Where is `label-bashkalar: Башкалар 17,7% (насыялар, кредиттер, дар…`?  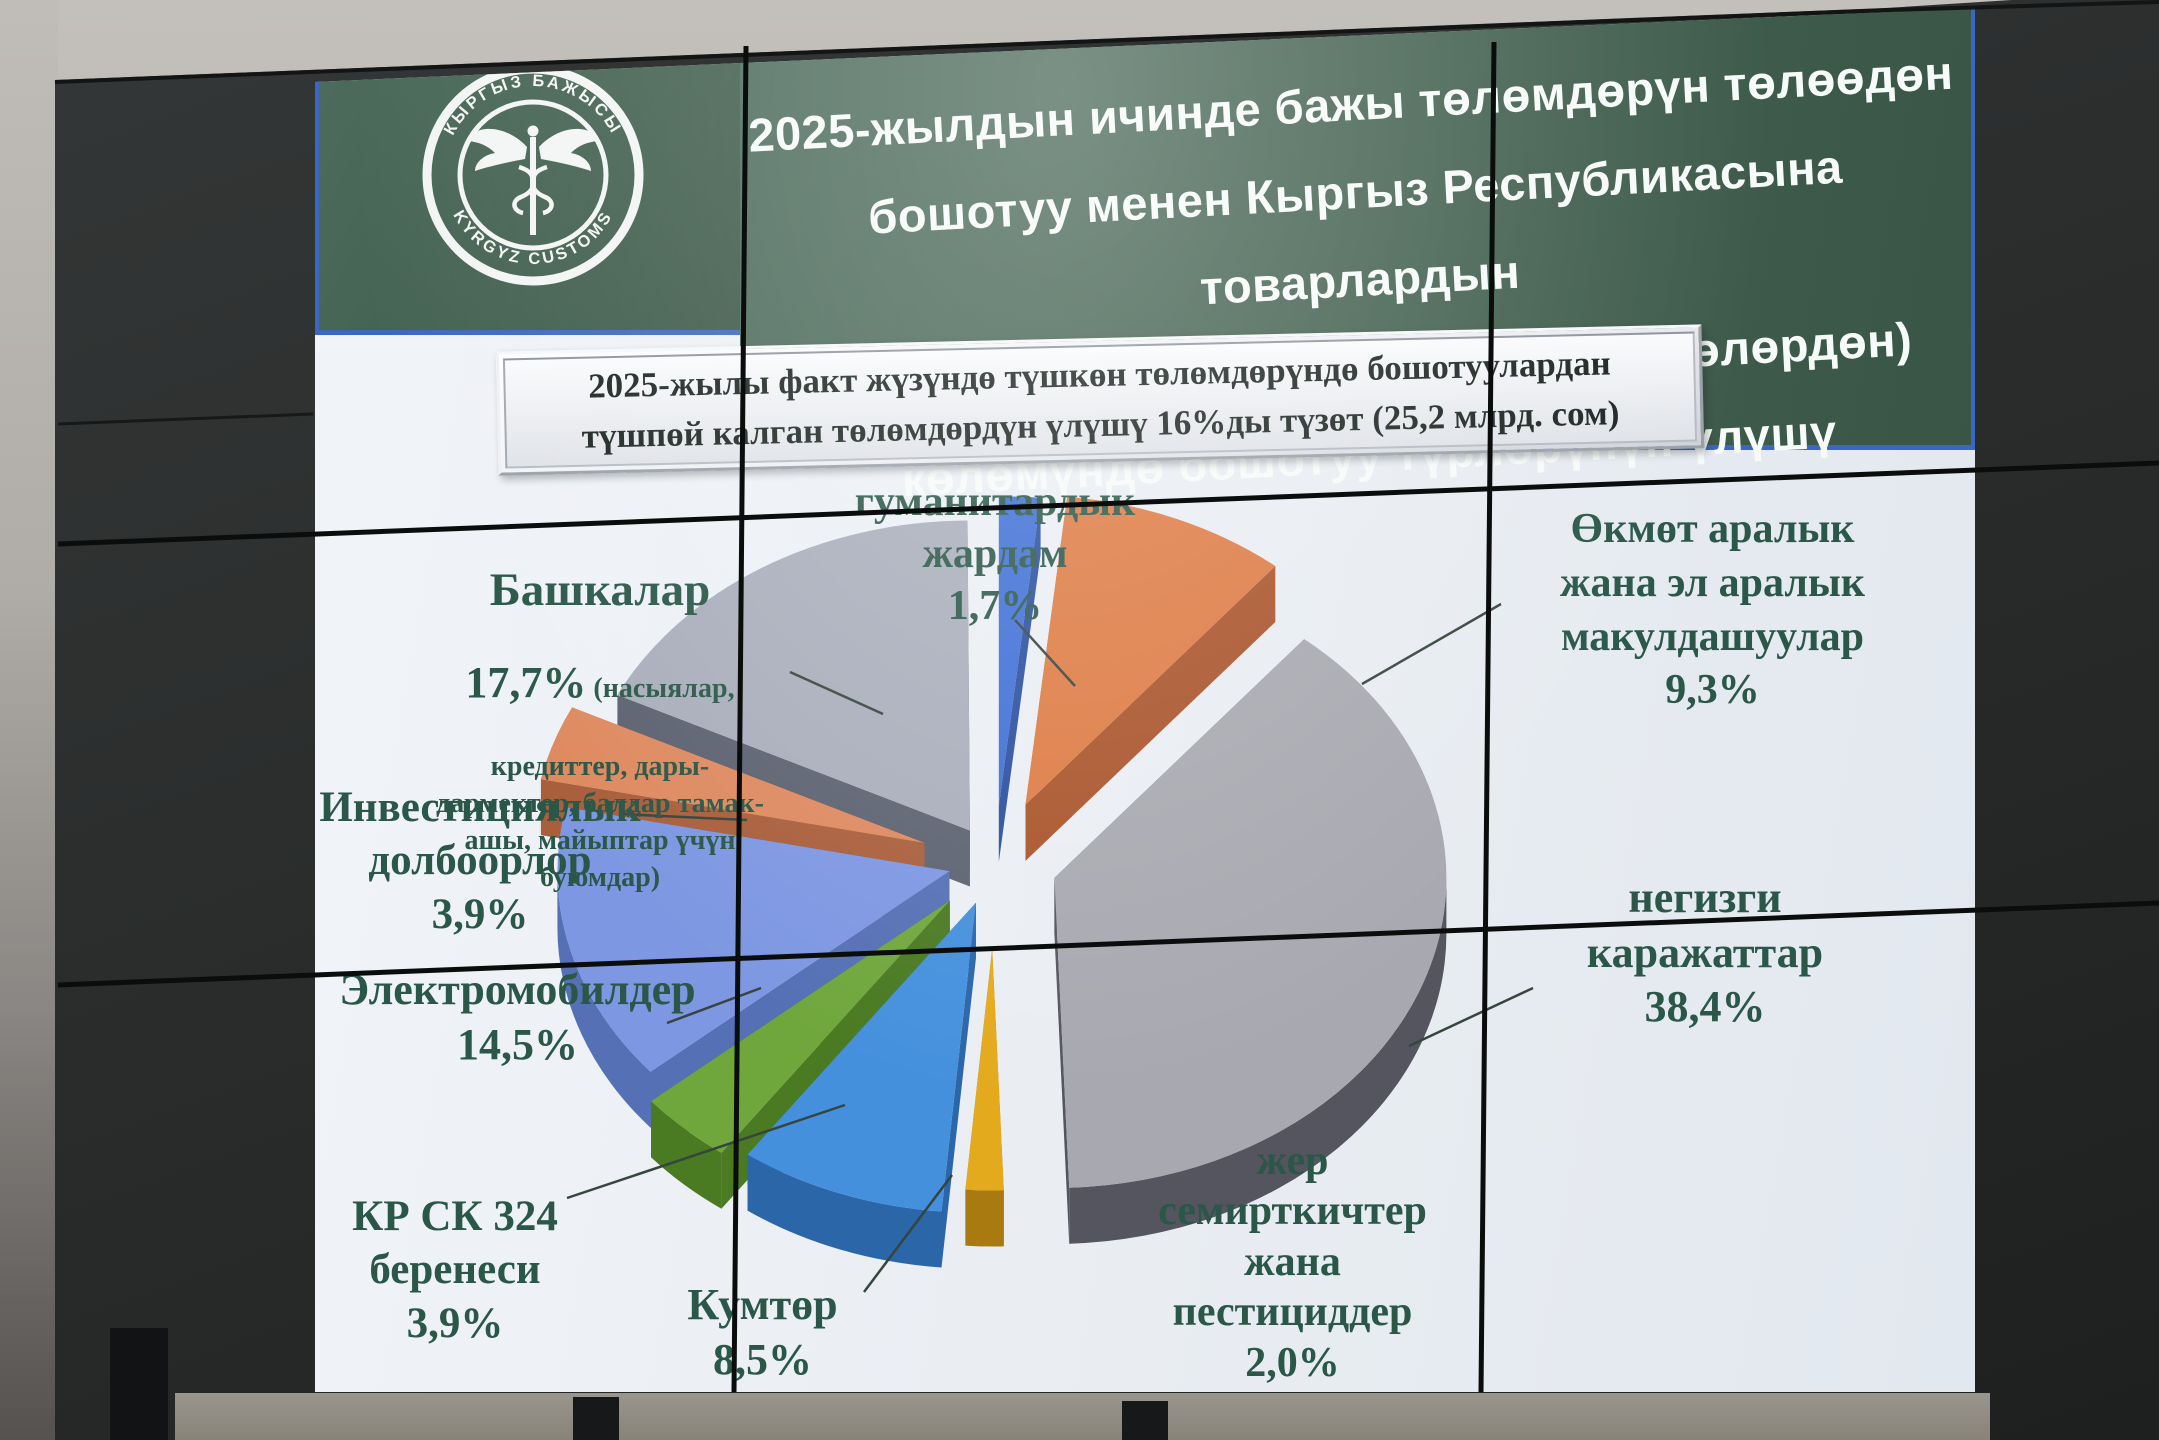 label-bashkalar: Башкалар 17,7% (насыялар, кредиттер, дар… is located at coordinates (600, 730).